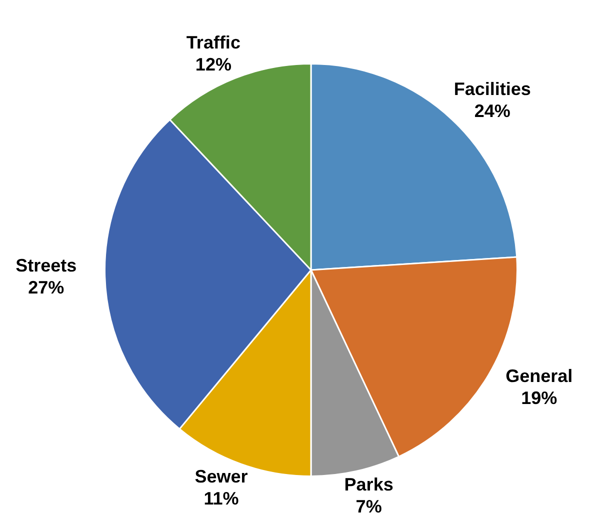  I want to click on slice-label: Streets, so click(46, 265).